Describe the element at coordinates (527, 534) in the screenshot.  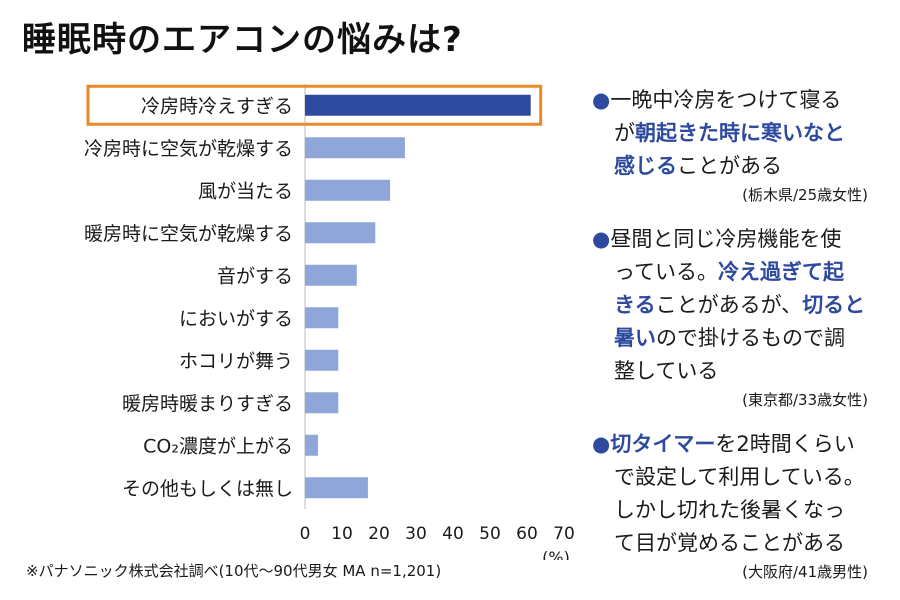
I see `x-tick-label-6: 60` at that location.